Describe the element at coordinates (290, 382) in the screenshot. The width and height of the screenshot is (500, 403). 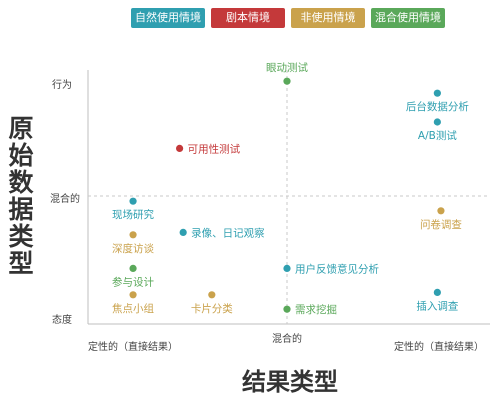
I see `x-axis-title: 结果类型` at that location.